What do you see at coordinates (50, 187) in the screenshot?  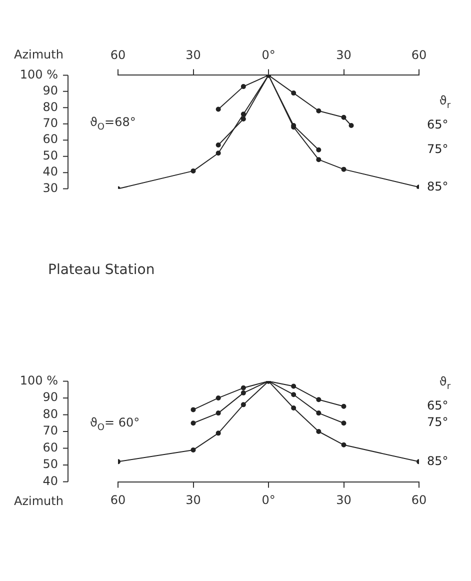 I see `y-tick-label: 30` at bounding box center [50, 187].